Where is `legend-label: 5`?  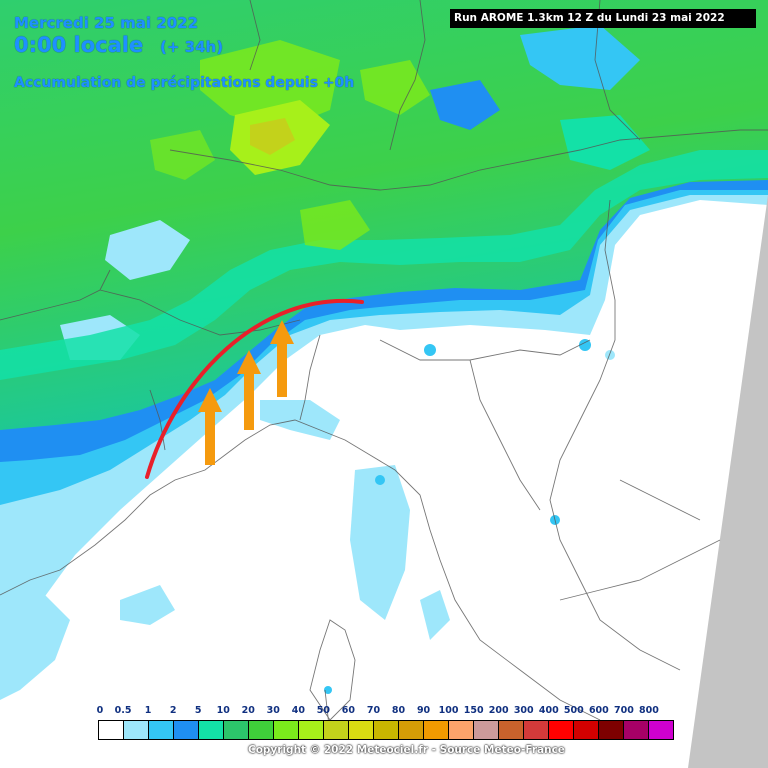
legend-label: 5 is located at coordinates (198, 710).